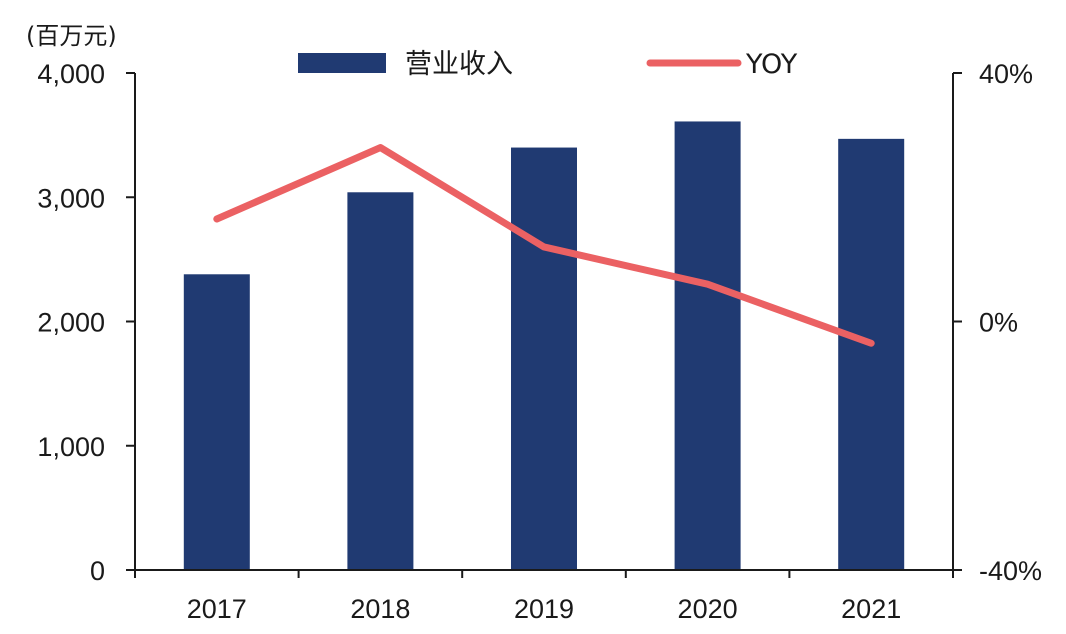  What do you see at coordinates (998, 323) in the screenshot?
I see `right-tick-label: 0%` at bounding box center [998, 323].